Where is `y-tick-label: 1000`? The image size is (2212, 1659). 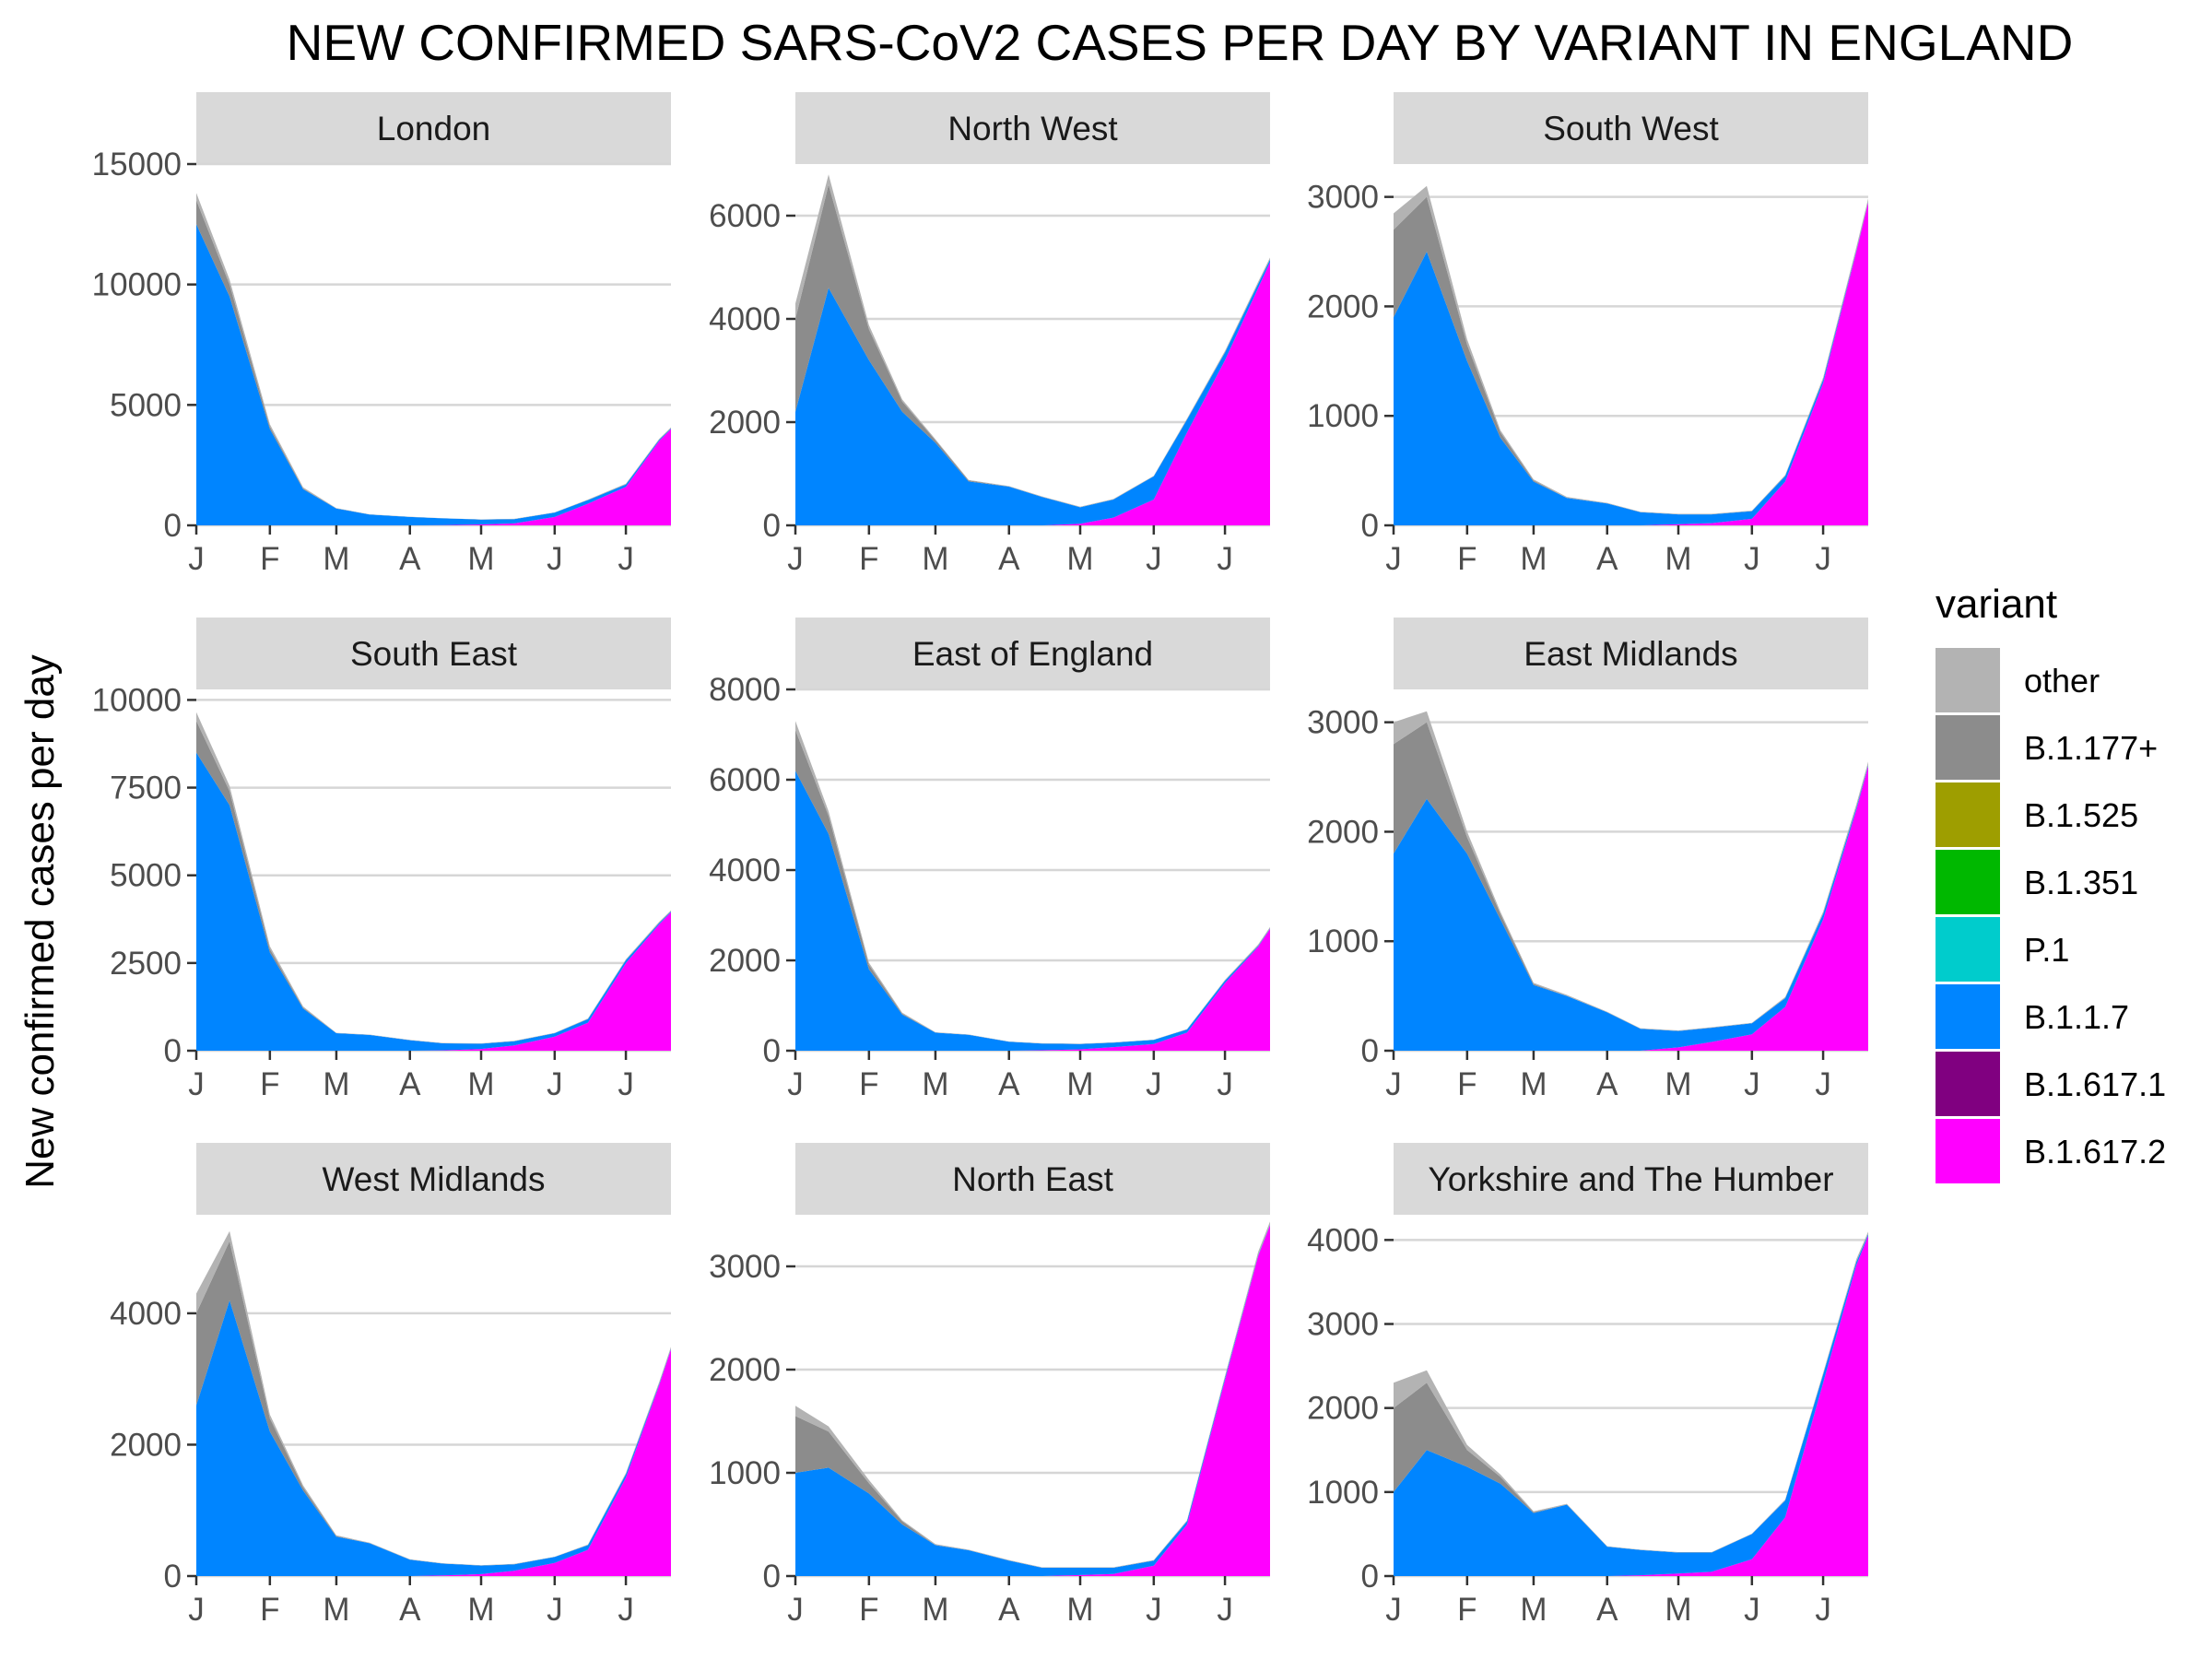 y-tick-label: 1000 is located at coordinates (1343, 416).